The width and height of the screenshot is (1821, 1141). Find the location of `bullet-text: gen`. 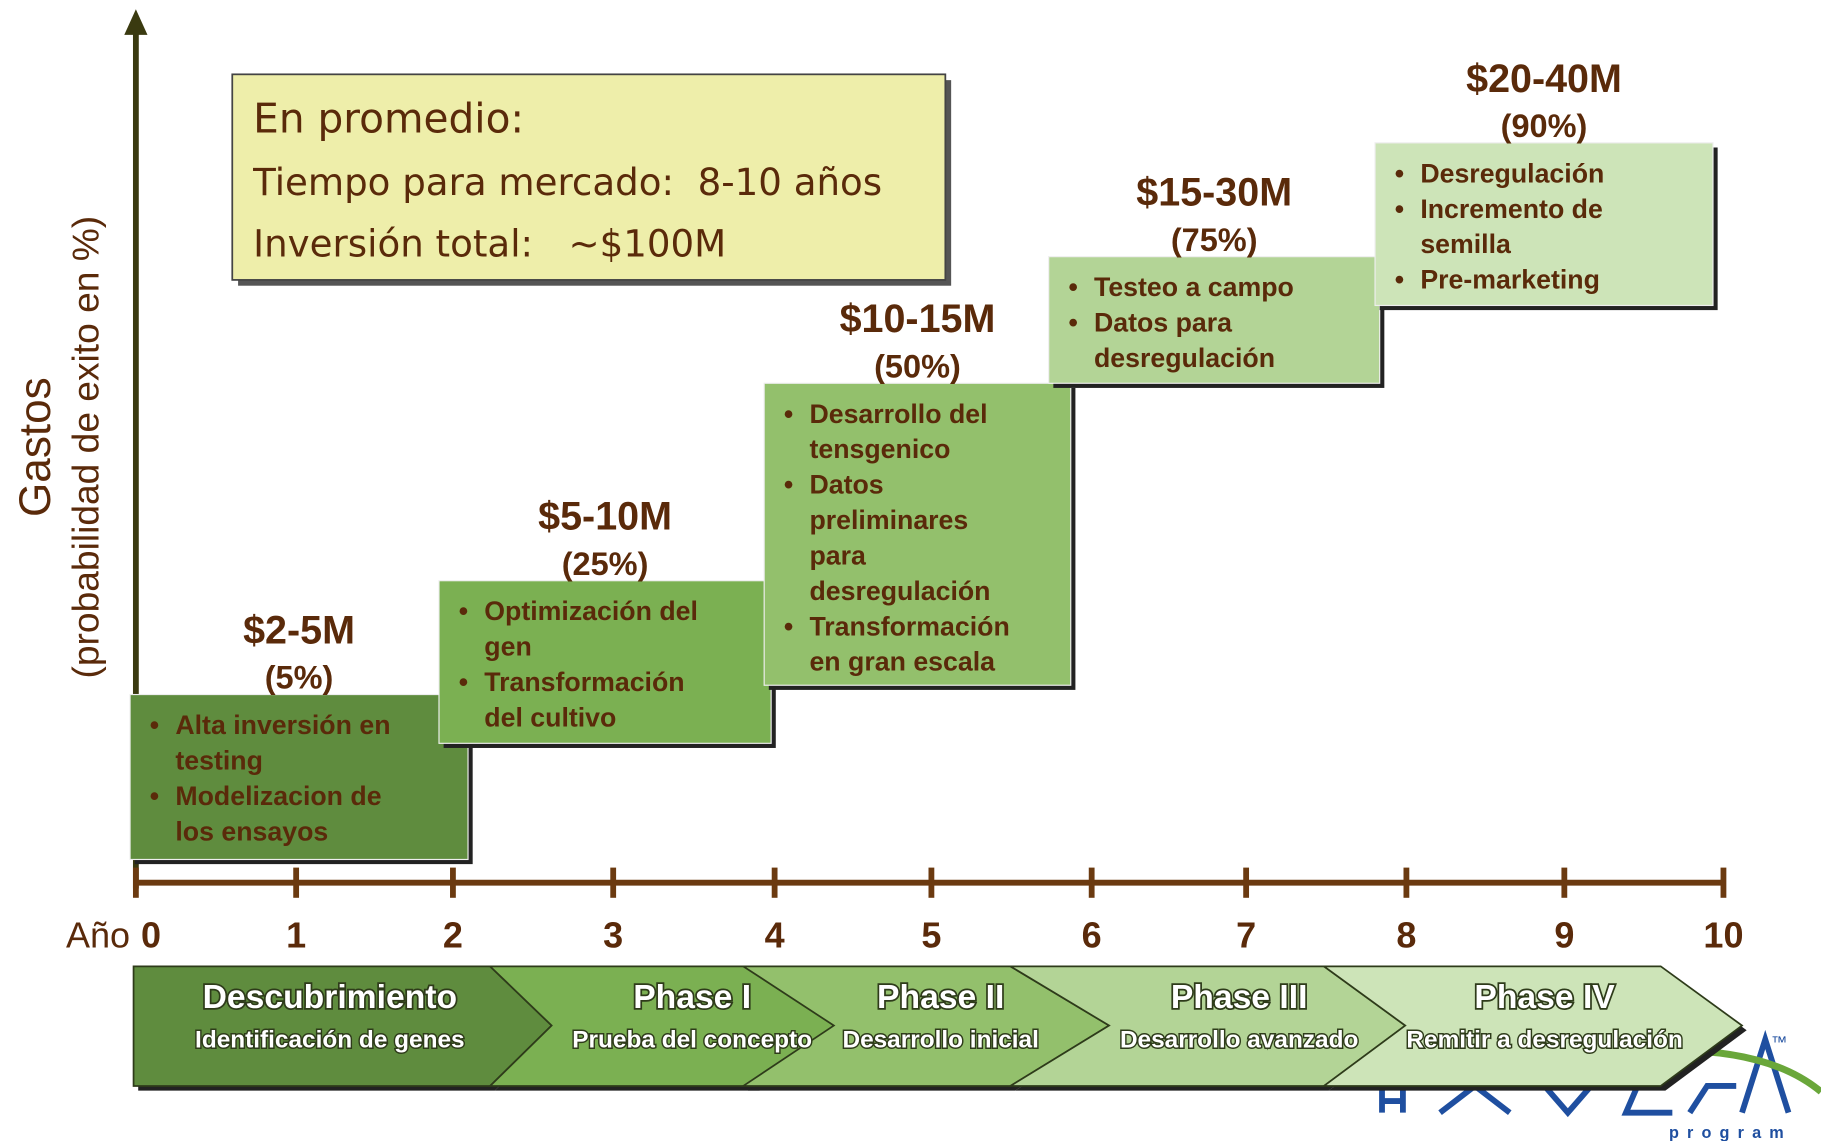

bullet-text: gen is located at coordinates (507, 647).